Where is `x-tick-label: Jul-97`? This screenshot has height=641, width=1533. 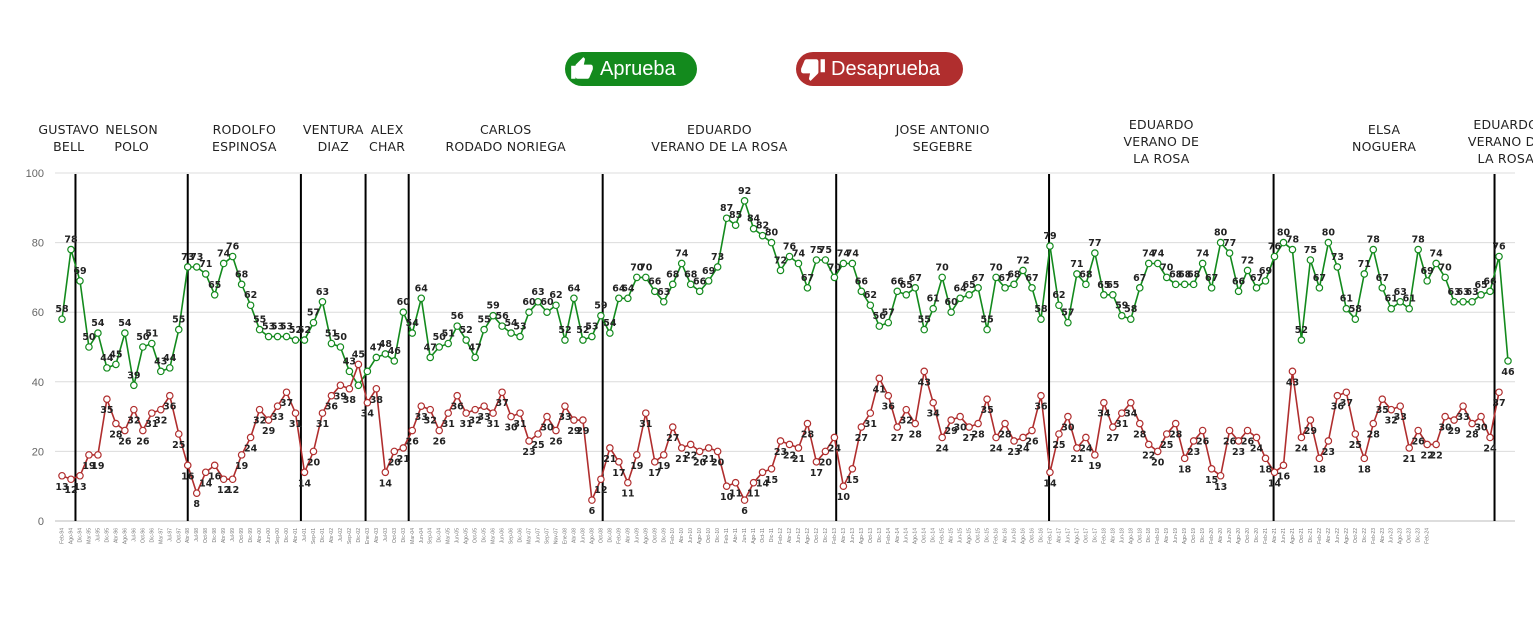 x-tick-label: Jul-97 is located at coordinates (170, 535).